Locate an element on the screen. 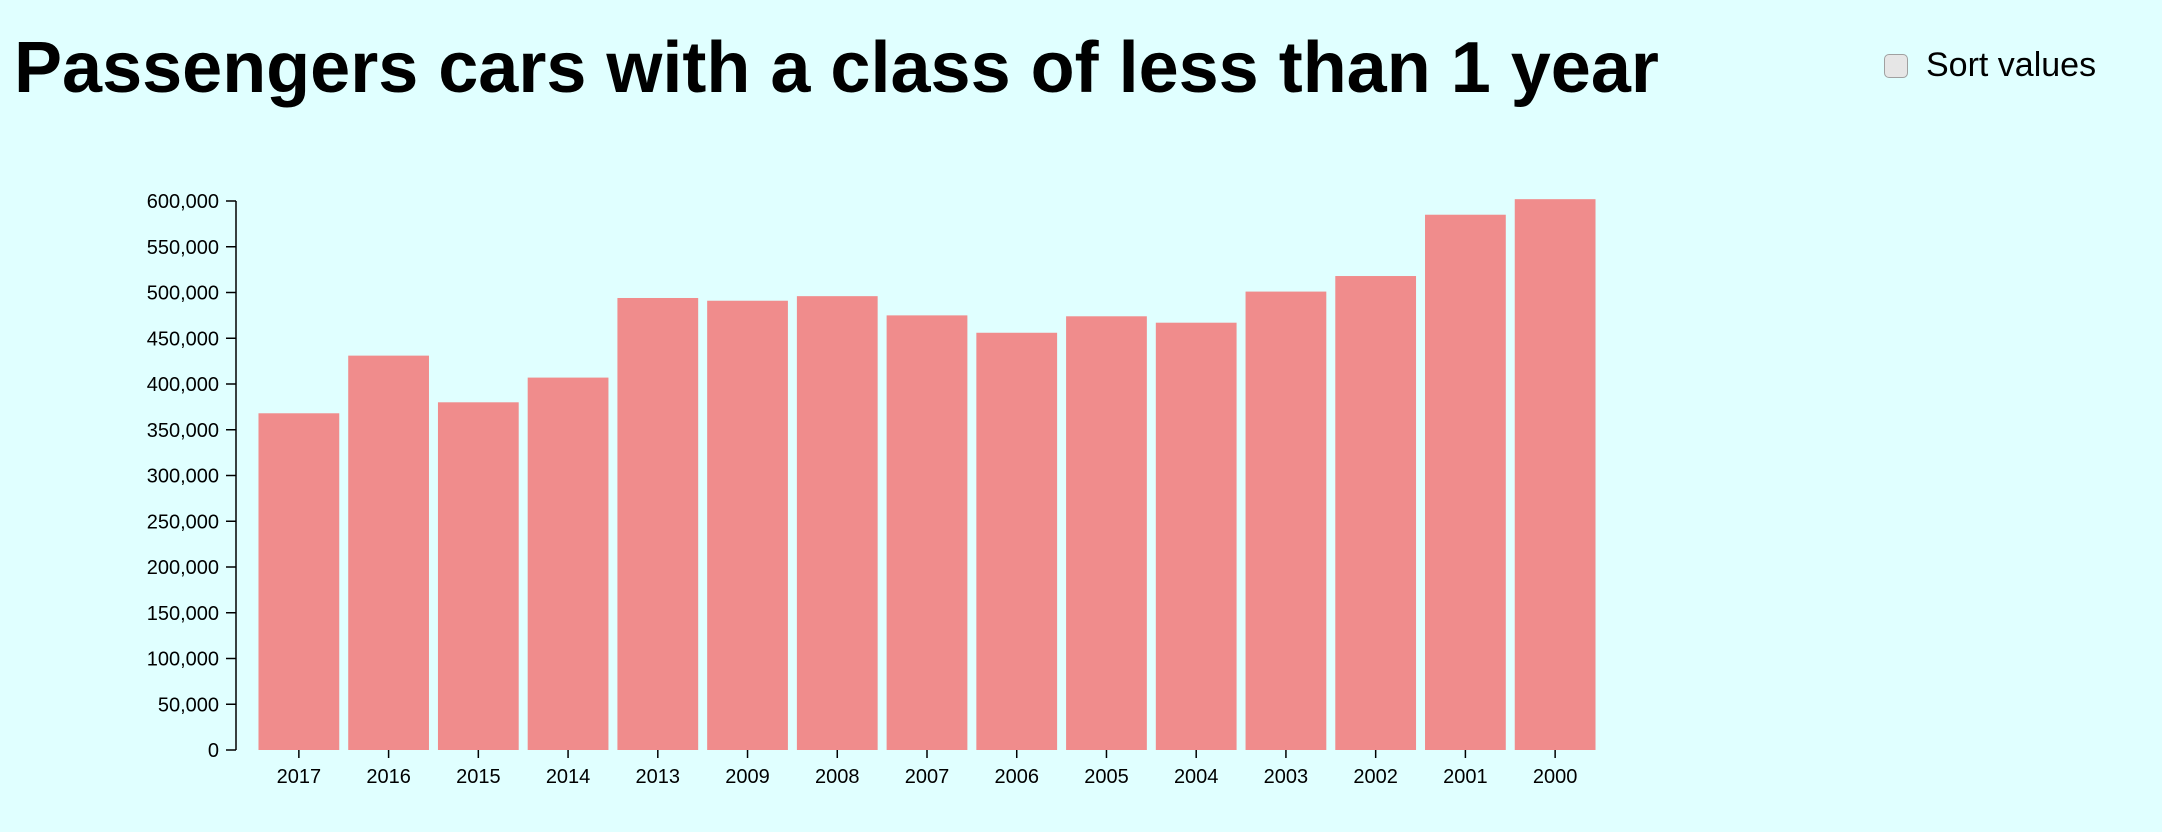 This screenshot has width=2162, height=832. y-tick-label: 50,000 is located at coordinates (188, 705).